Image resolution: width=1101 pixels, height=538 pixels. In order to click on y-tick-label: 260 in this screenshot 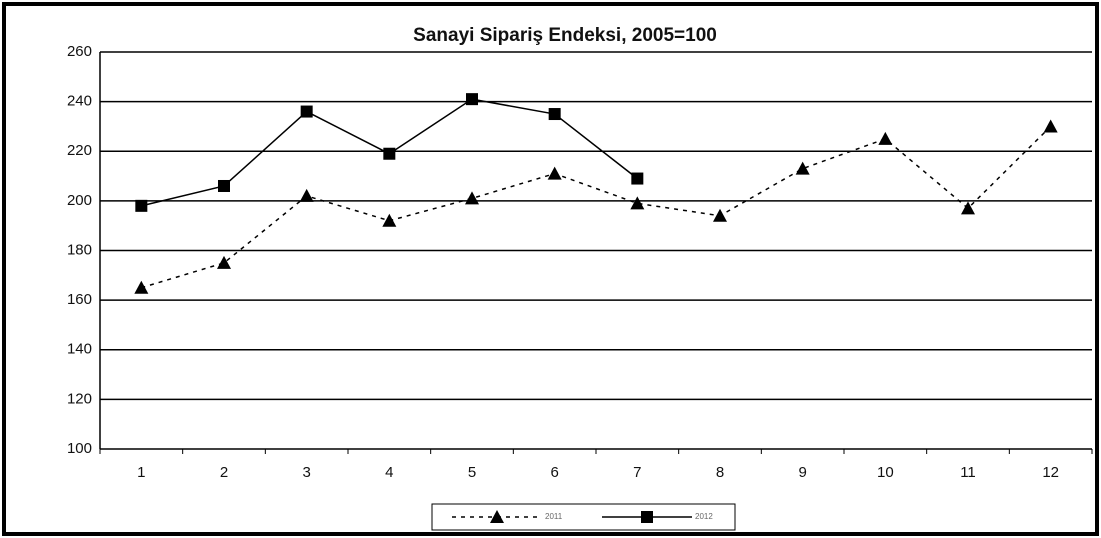, I will do `click(79, 51)`.